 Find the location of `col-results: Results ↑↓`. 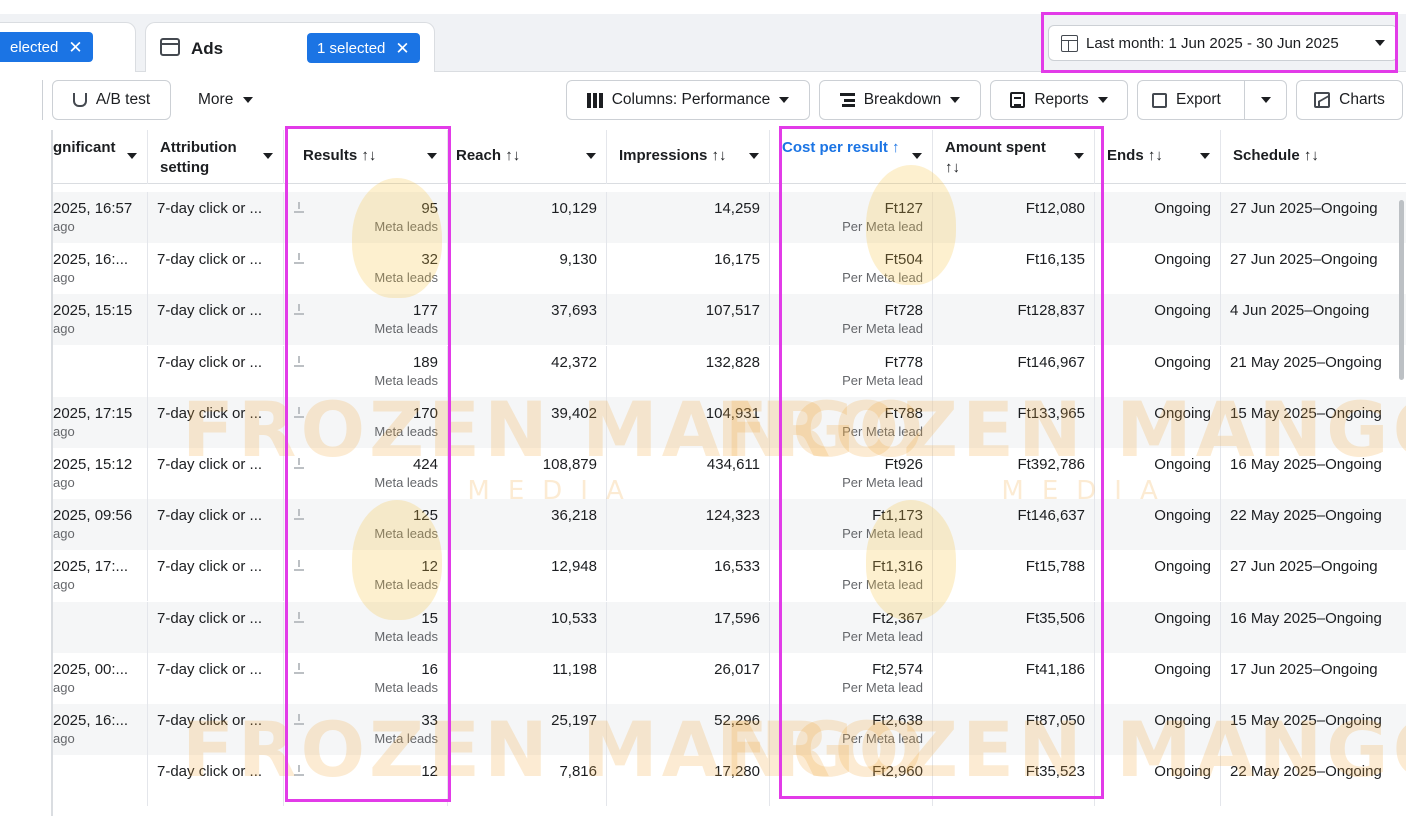

col-results: Results ↑↓ is located at coordinates (366, 157).